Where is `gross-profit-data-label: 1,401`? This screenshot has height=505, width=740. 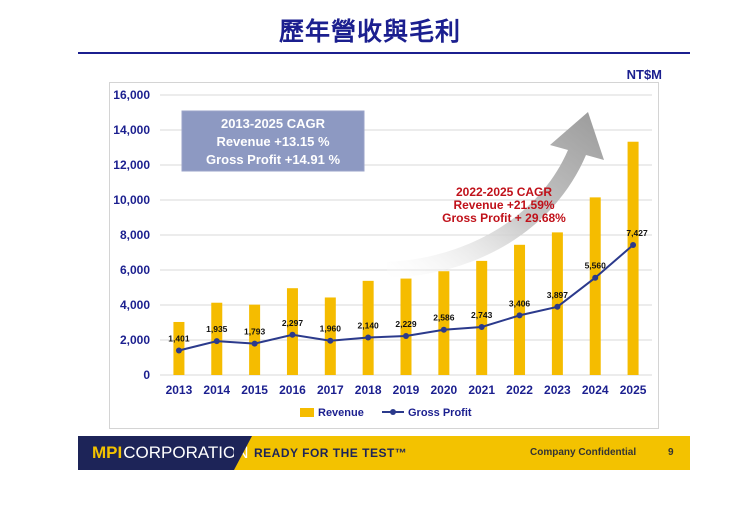 gross-profit-data-label: 1,401 is located at coordinates (179, 338).